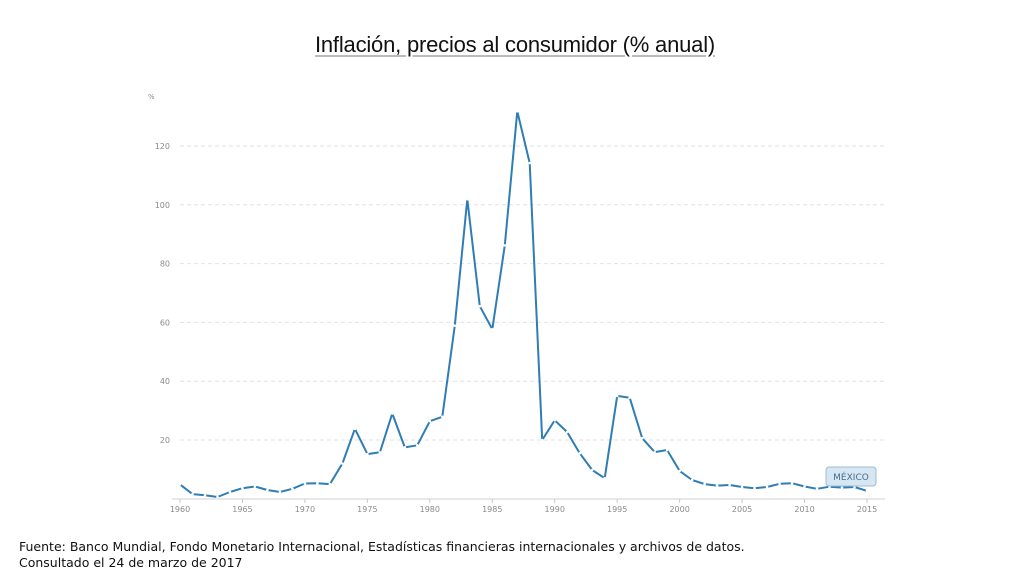 The height and width of the screenshot is (576, 1024). I want to click on y-tick-label: 100, so click(162, 205).